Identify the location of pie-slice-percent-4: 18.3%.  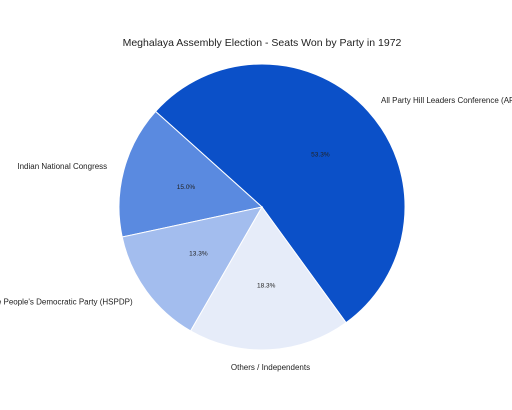
(266, 286).